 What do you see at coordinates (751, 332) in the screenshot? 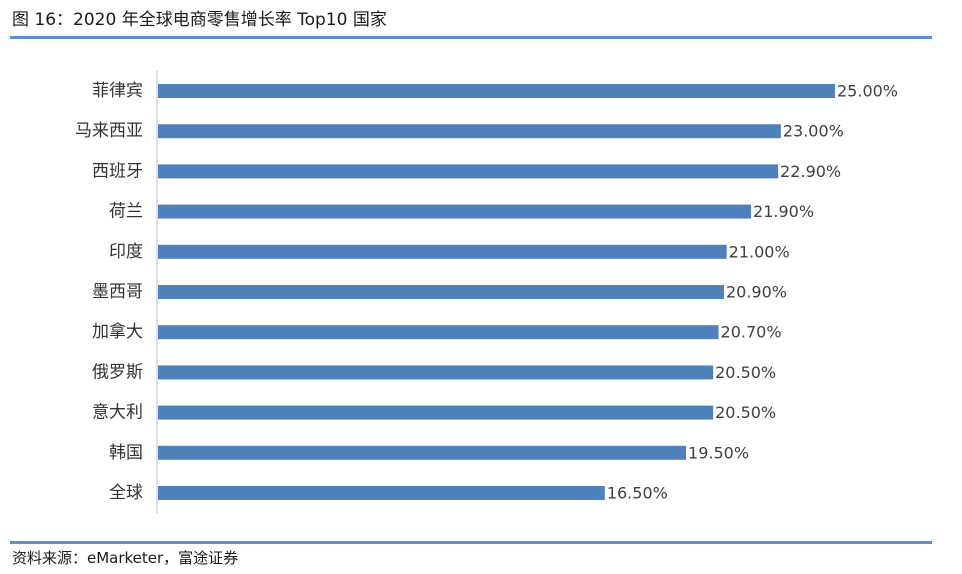
I see `data-label: 20.70%` at bounding box center [751, 332].